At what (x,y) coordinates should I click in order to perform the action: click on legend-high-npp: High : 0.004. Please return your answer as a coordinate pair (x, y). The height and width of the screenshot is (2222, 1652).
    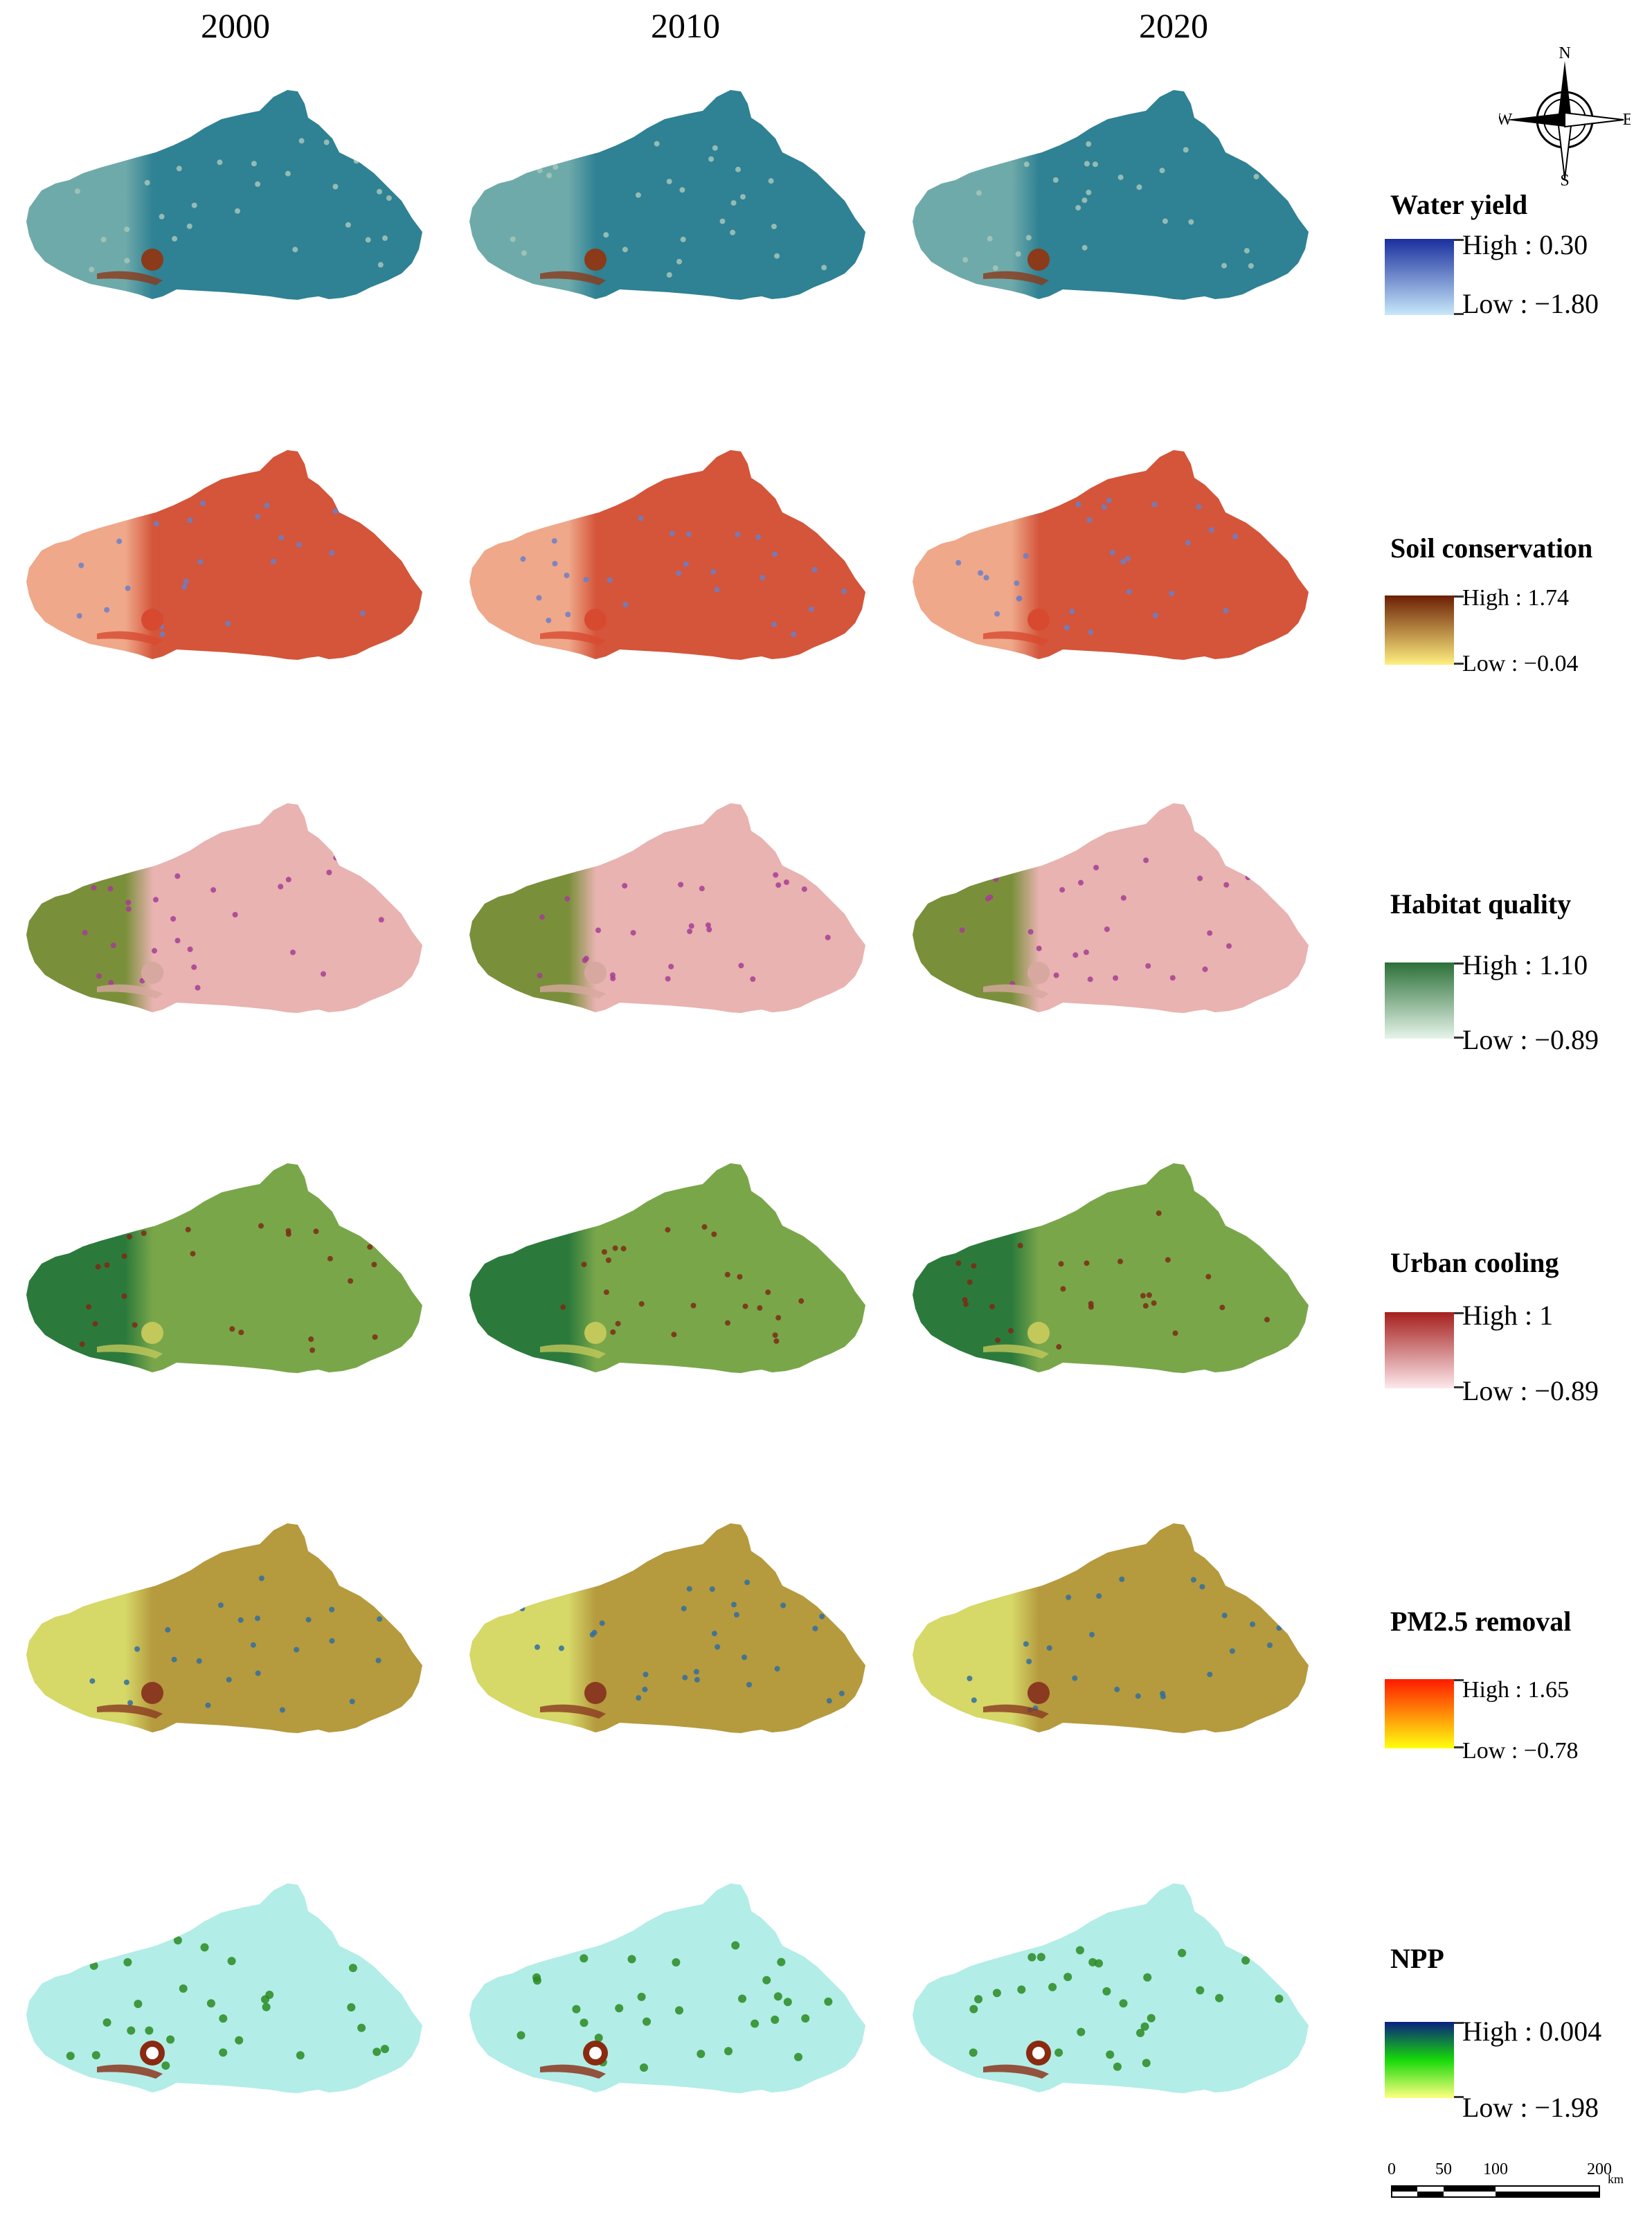
    Looking at the image, I should click on (1532, 2031).